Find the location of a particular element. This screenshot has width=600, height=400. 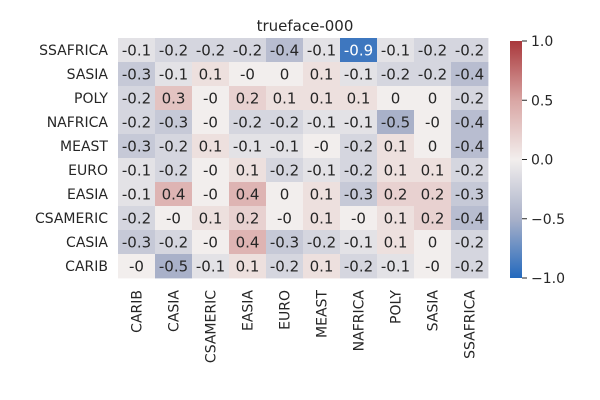

cell-value-label: 0.2 is located at coordinates (396, 195).